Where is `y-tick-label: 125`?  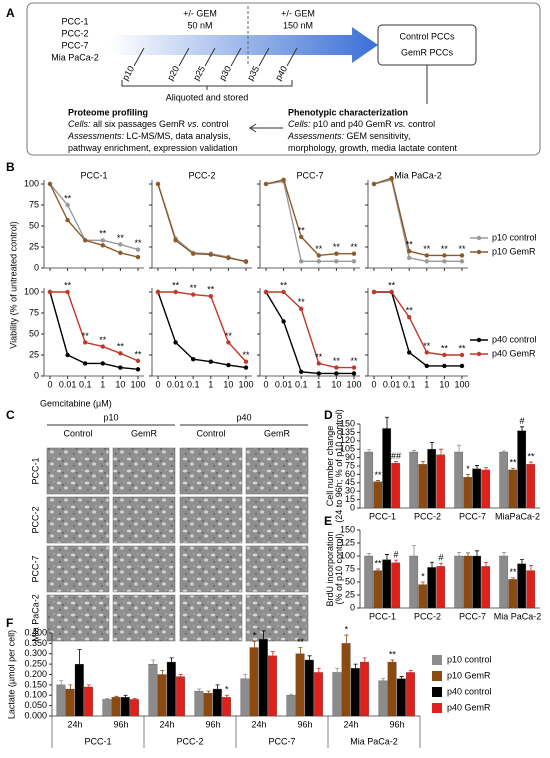 y-tick-label: 125 is located at coordinates (347, 542).